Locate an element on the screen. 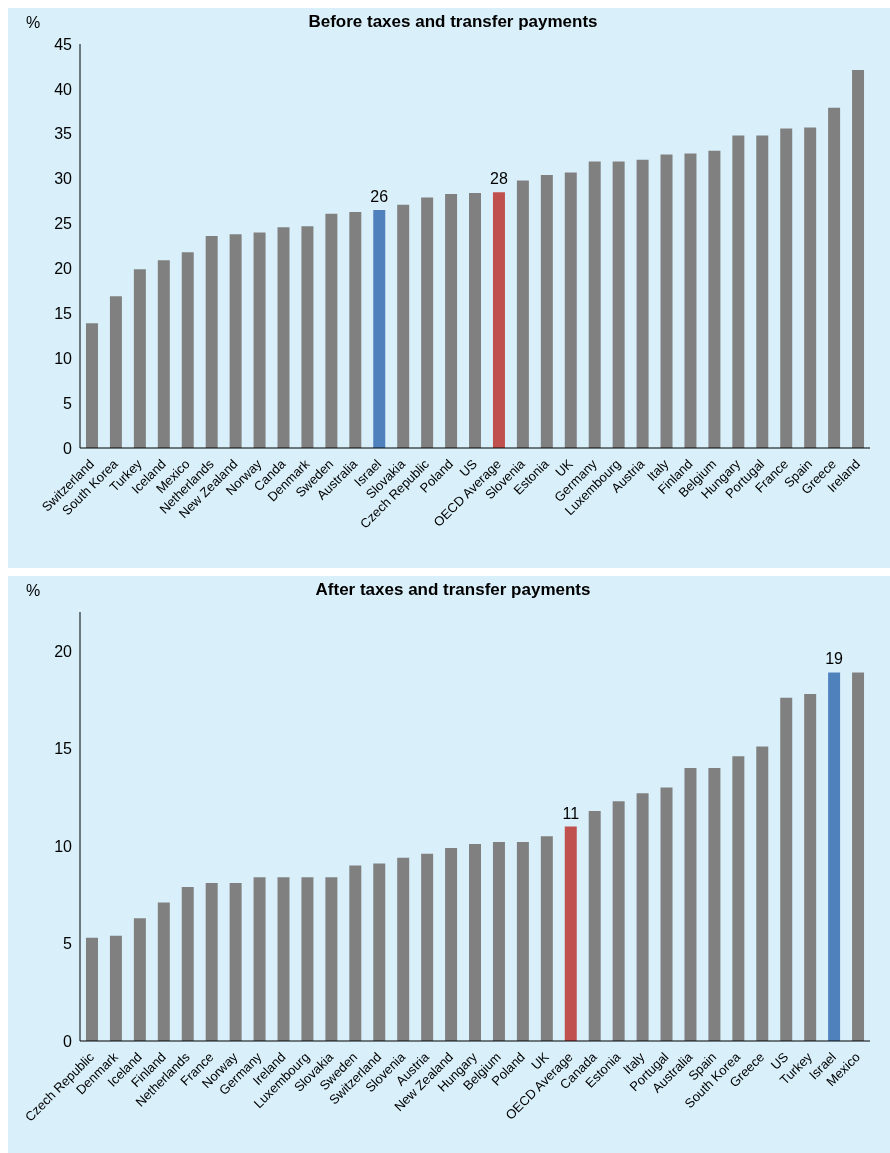 The height and width of the screenshot is (1153, 890). data-label: 26 is located at coordinates (379, 197).